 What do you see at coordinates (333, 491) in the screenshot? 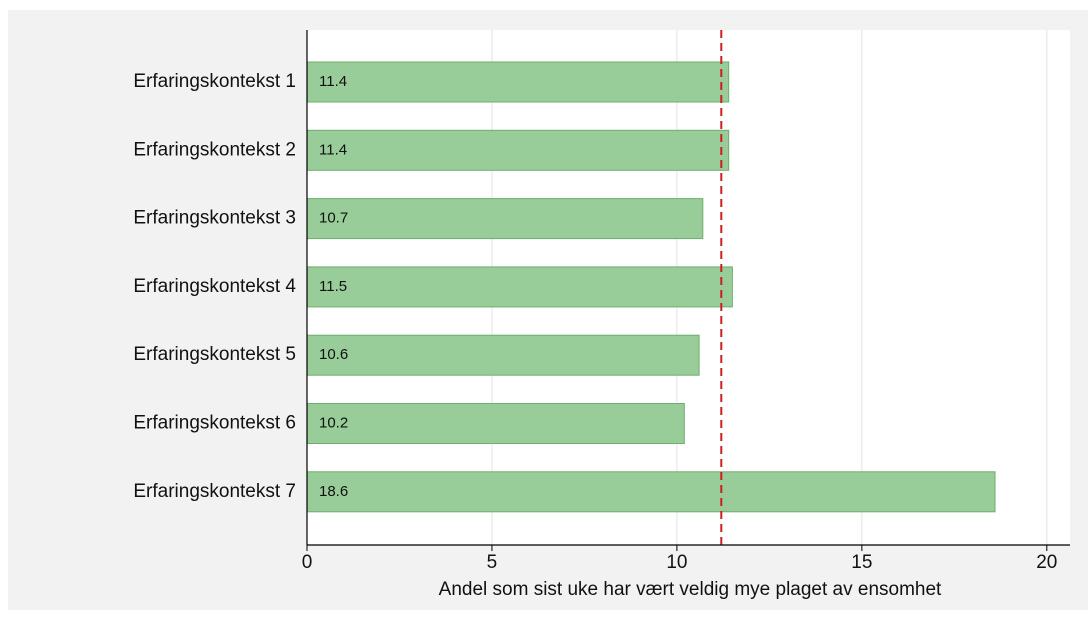
I see `data-label: 18.6` at bounding box center [333, 491].